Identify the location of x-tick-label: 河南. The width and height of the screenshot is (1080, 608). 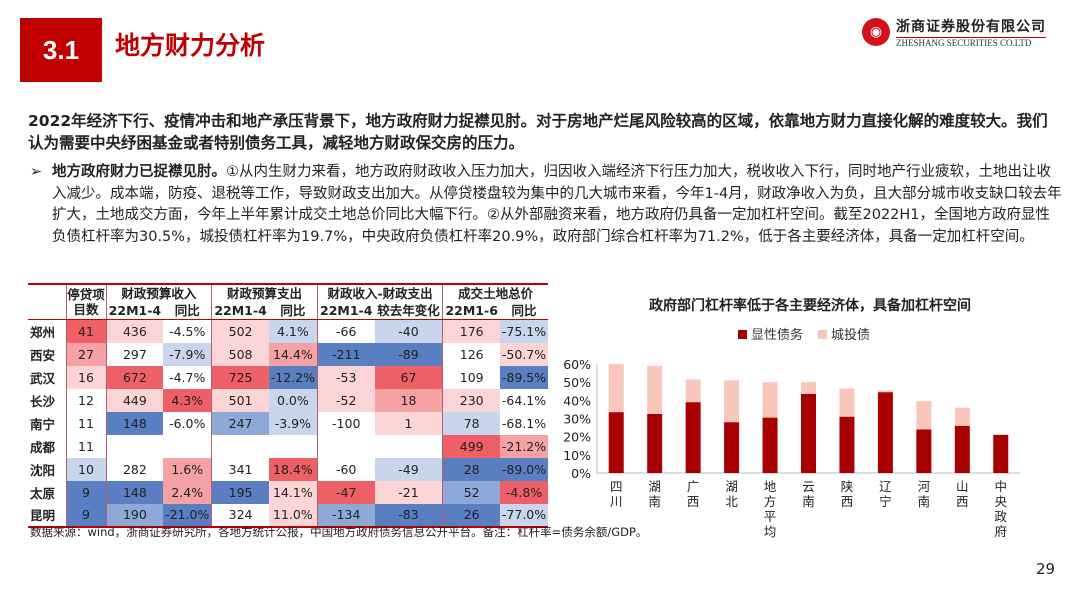
(924, 494).